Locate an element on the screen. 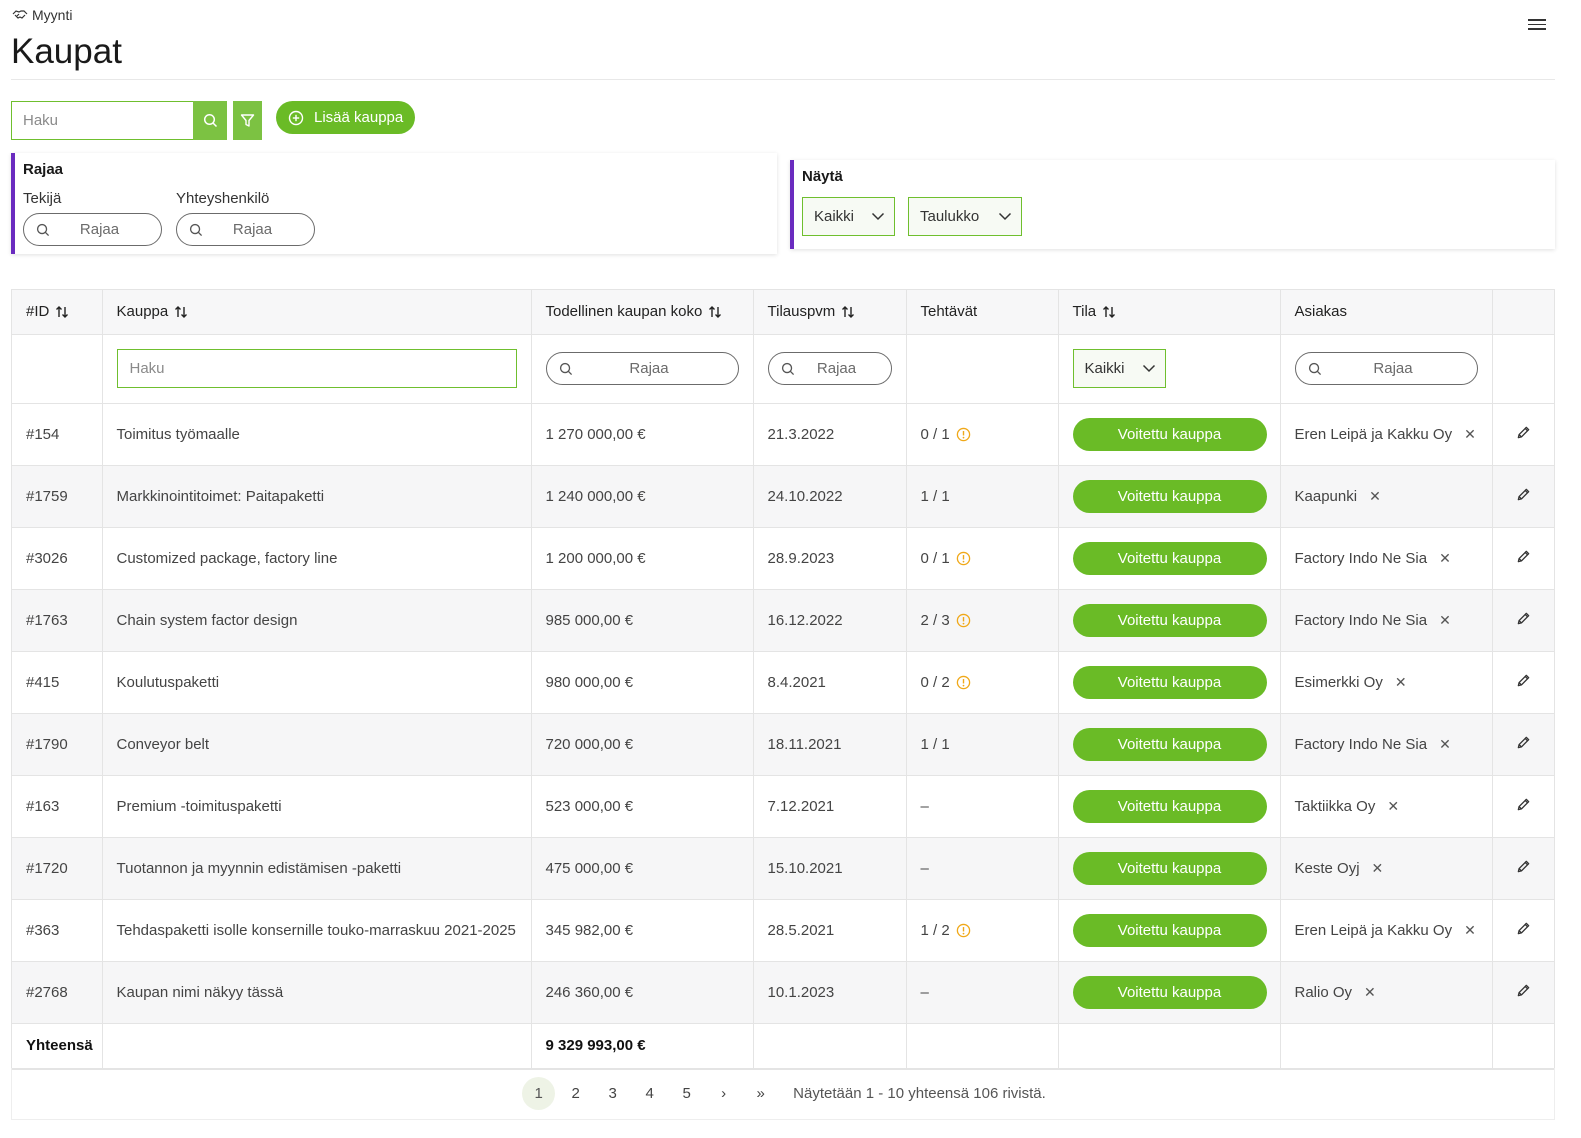 The image size is (1581, 1138). customer-name: Taktiikka Oy is located at coordinates (1335, 806).